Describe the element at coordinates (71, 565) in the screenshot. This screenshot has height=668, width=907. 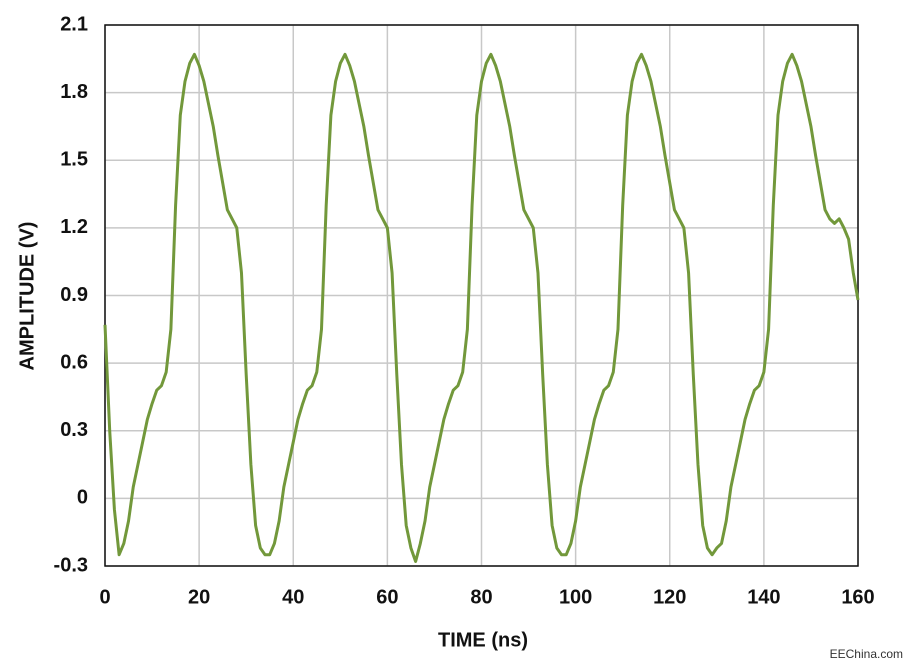
I see `y-tick-label: -0.3` at that location.